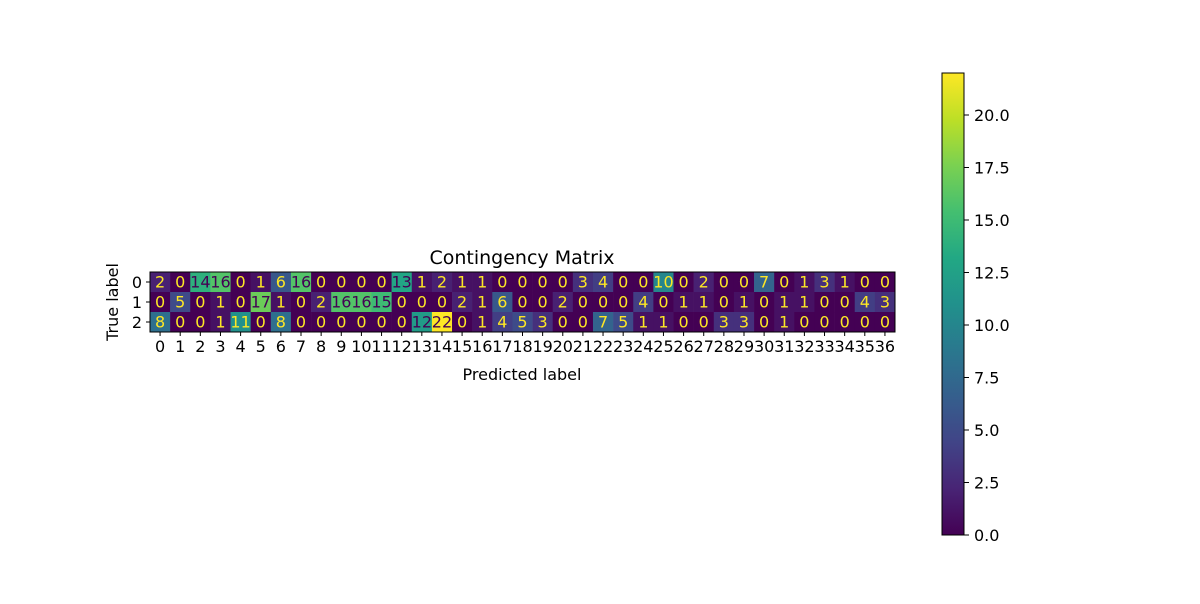  Describe the element at coordinates (824, 346) in the screenshot. I see `x-tick-label: 33` at that location.